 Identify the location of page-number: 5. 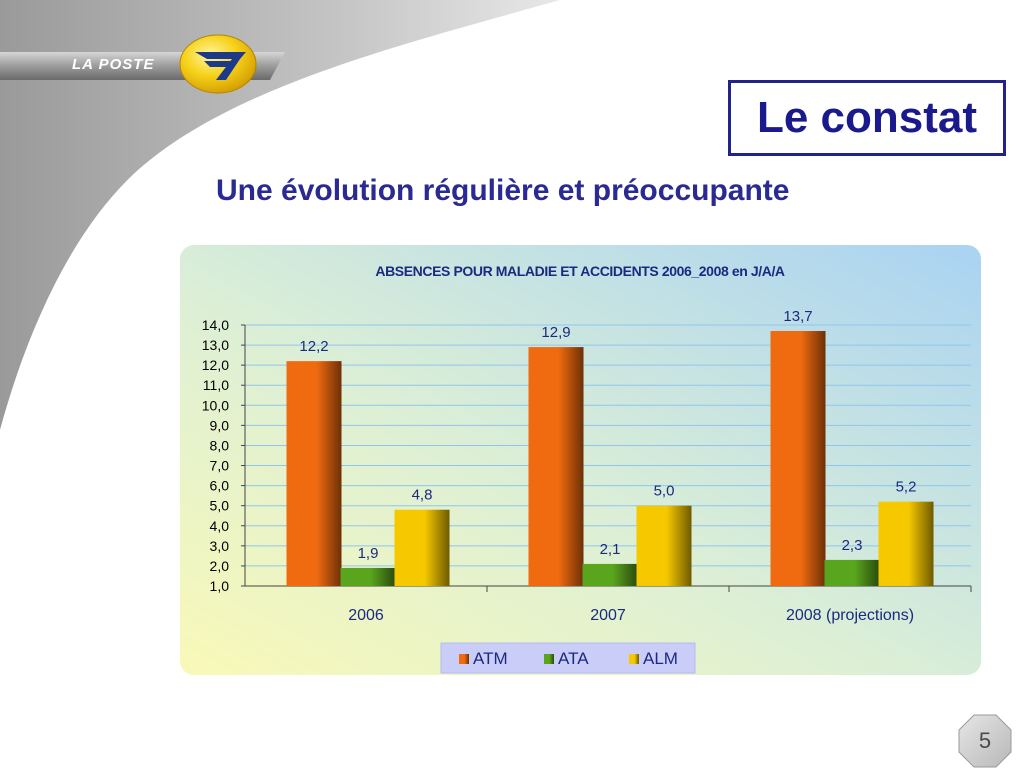
(985, 740).